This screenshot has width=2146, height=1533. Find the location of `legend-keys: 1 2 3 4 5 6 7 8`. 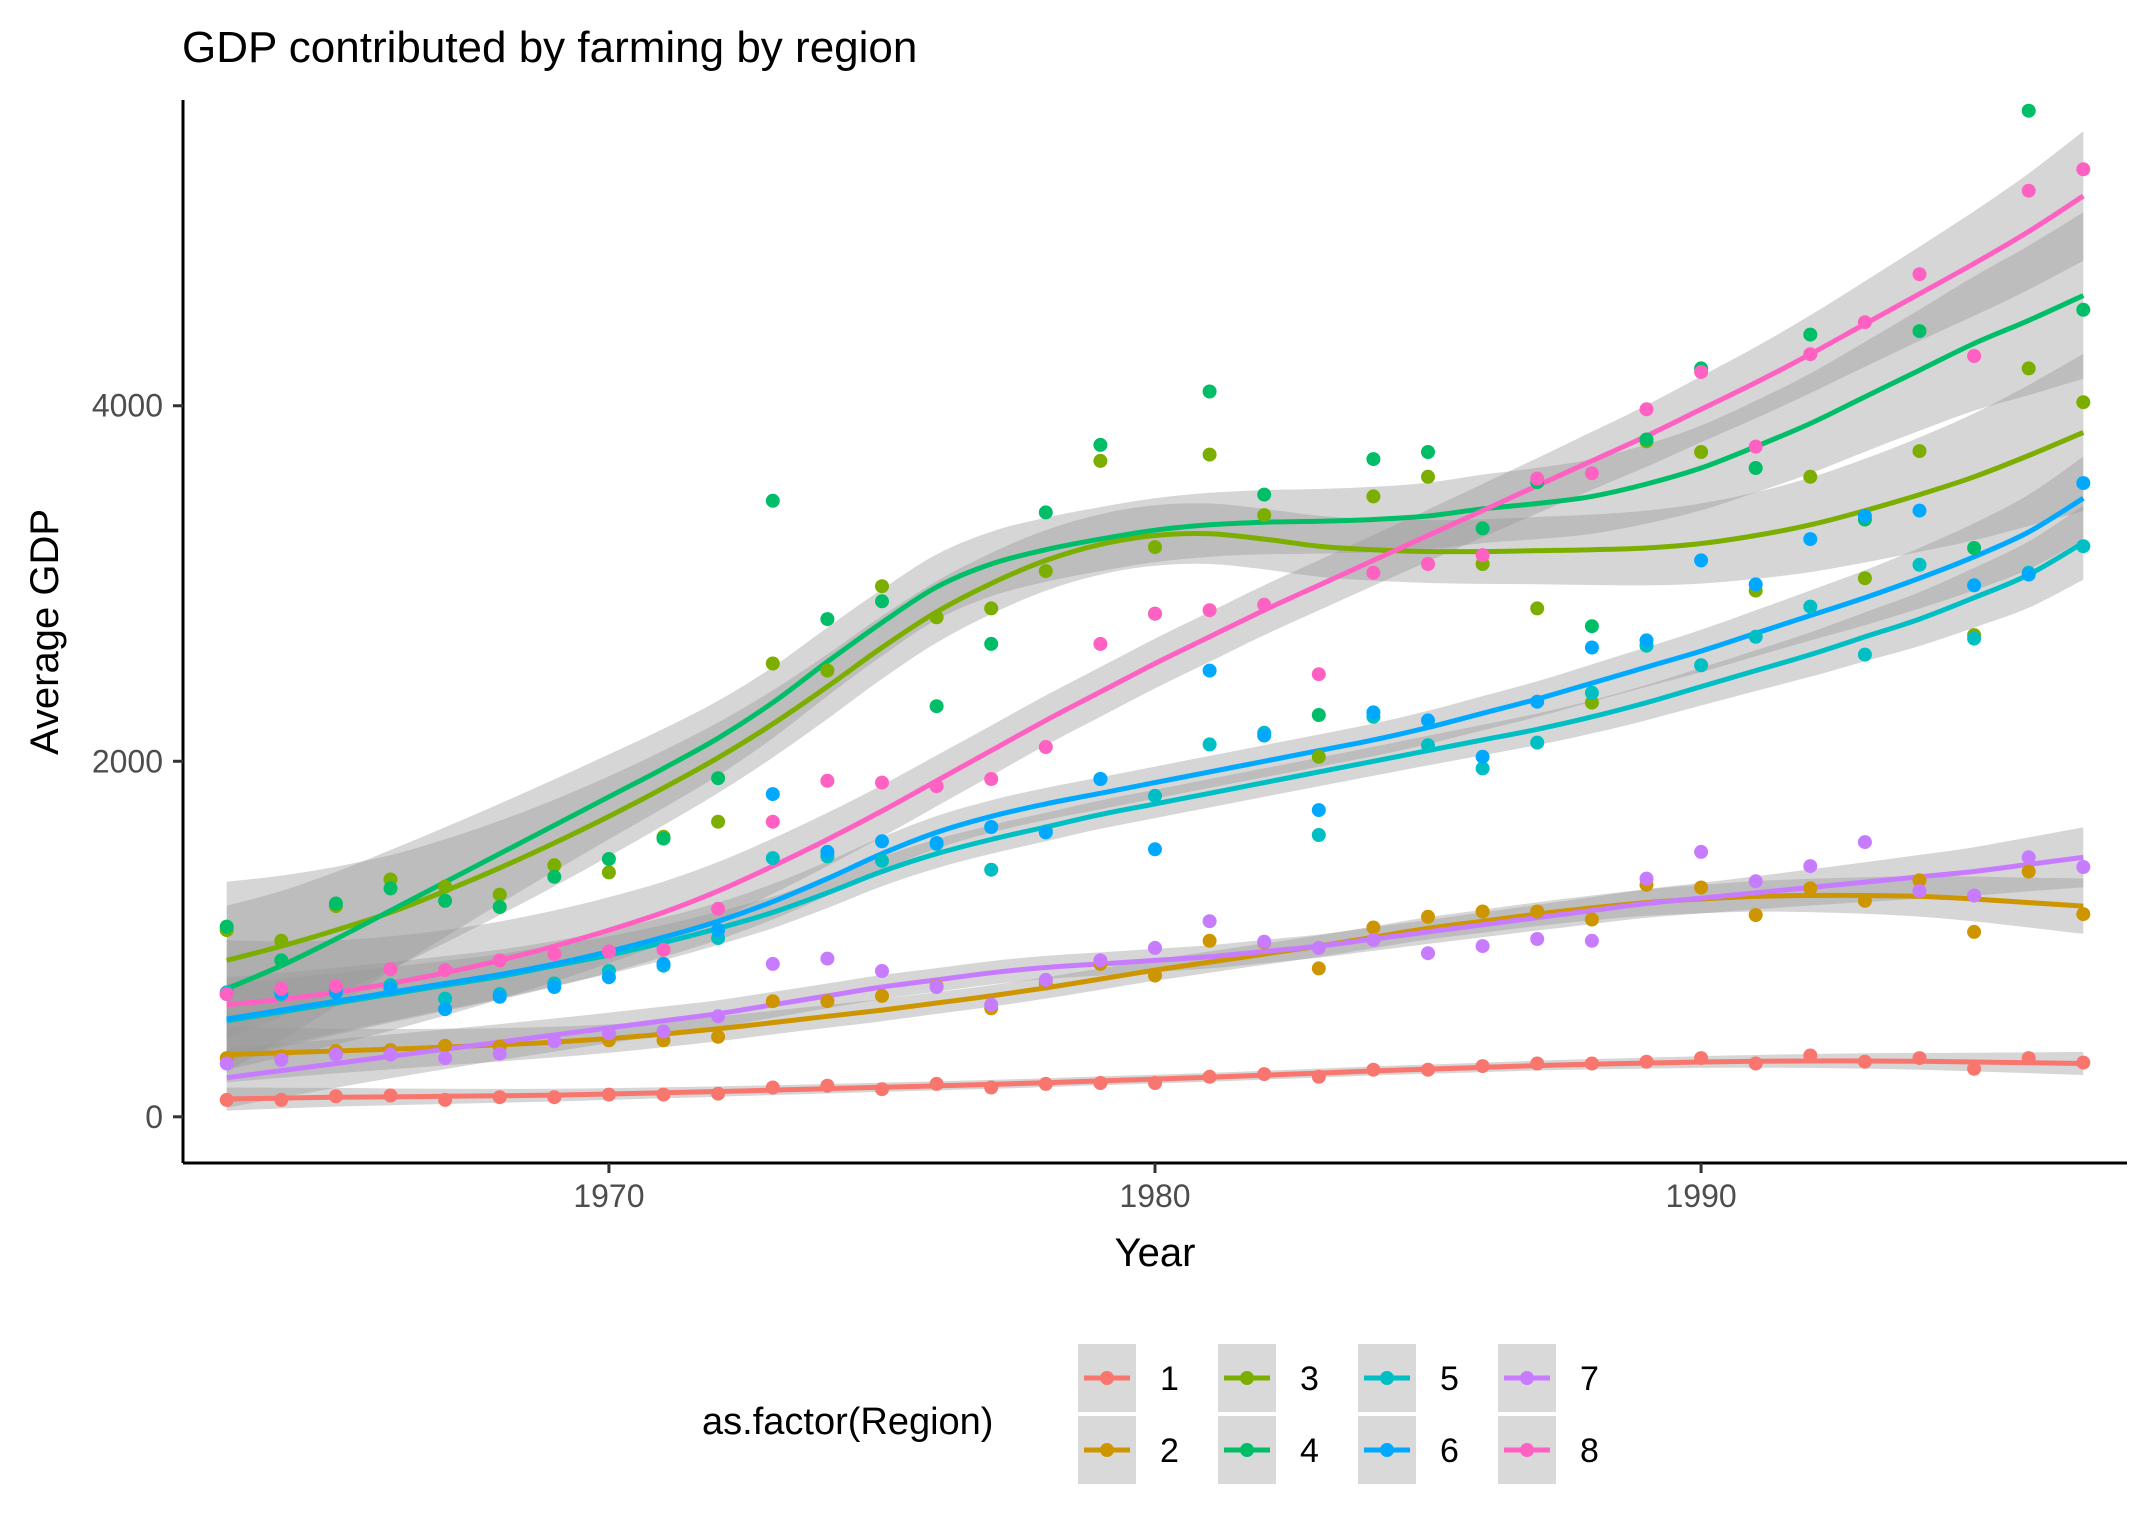

legend-keys: 1 2 3 4 5 6 7 8 is located at coordinates (1338, 1414).